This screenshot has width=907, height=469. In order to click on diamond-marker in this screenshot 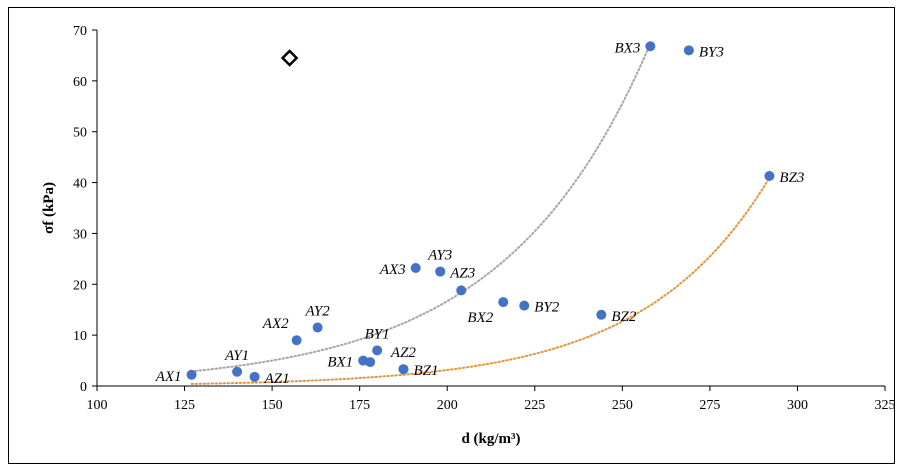, I will do `click(289, 58)`.